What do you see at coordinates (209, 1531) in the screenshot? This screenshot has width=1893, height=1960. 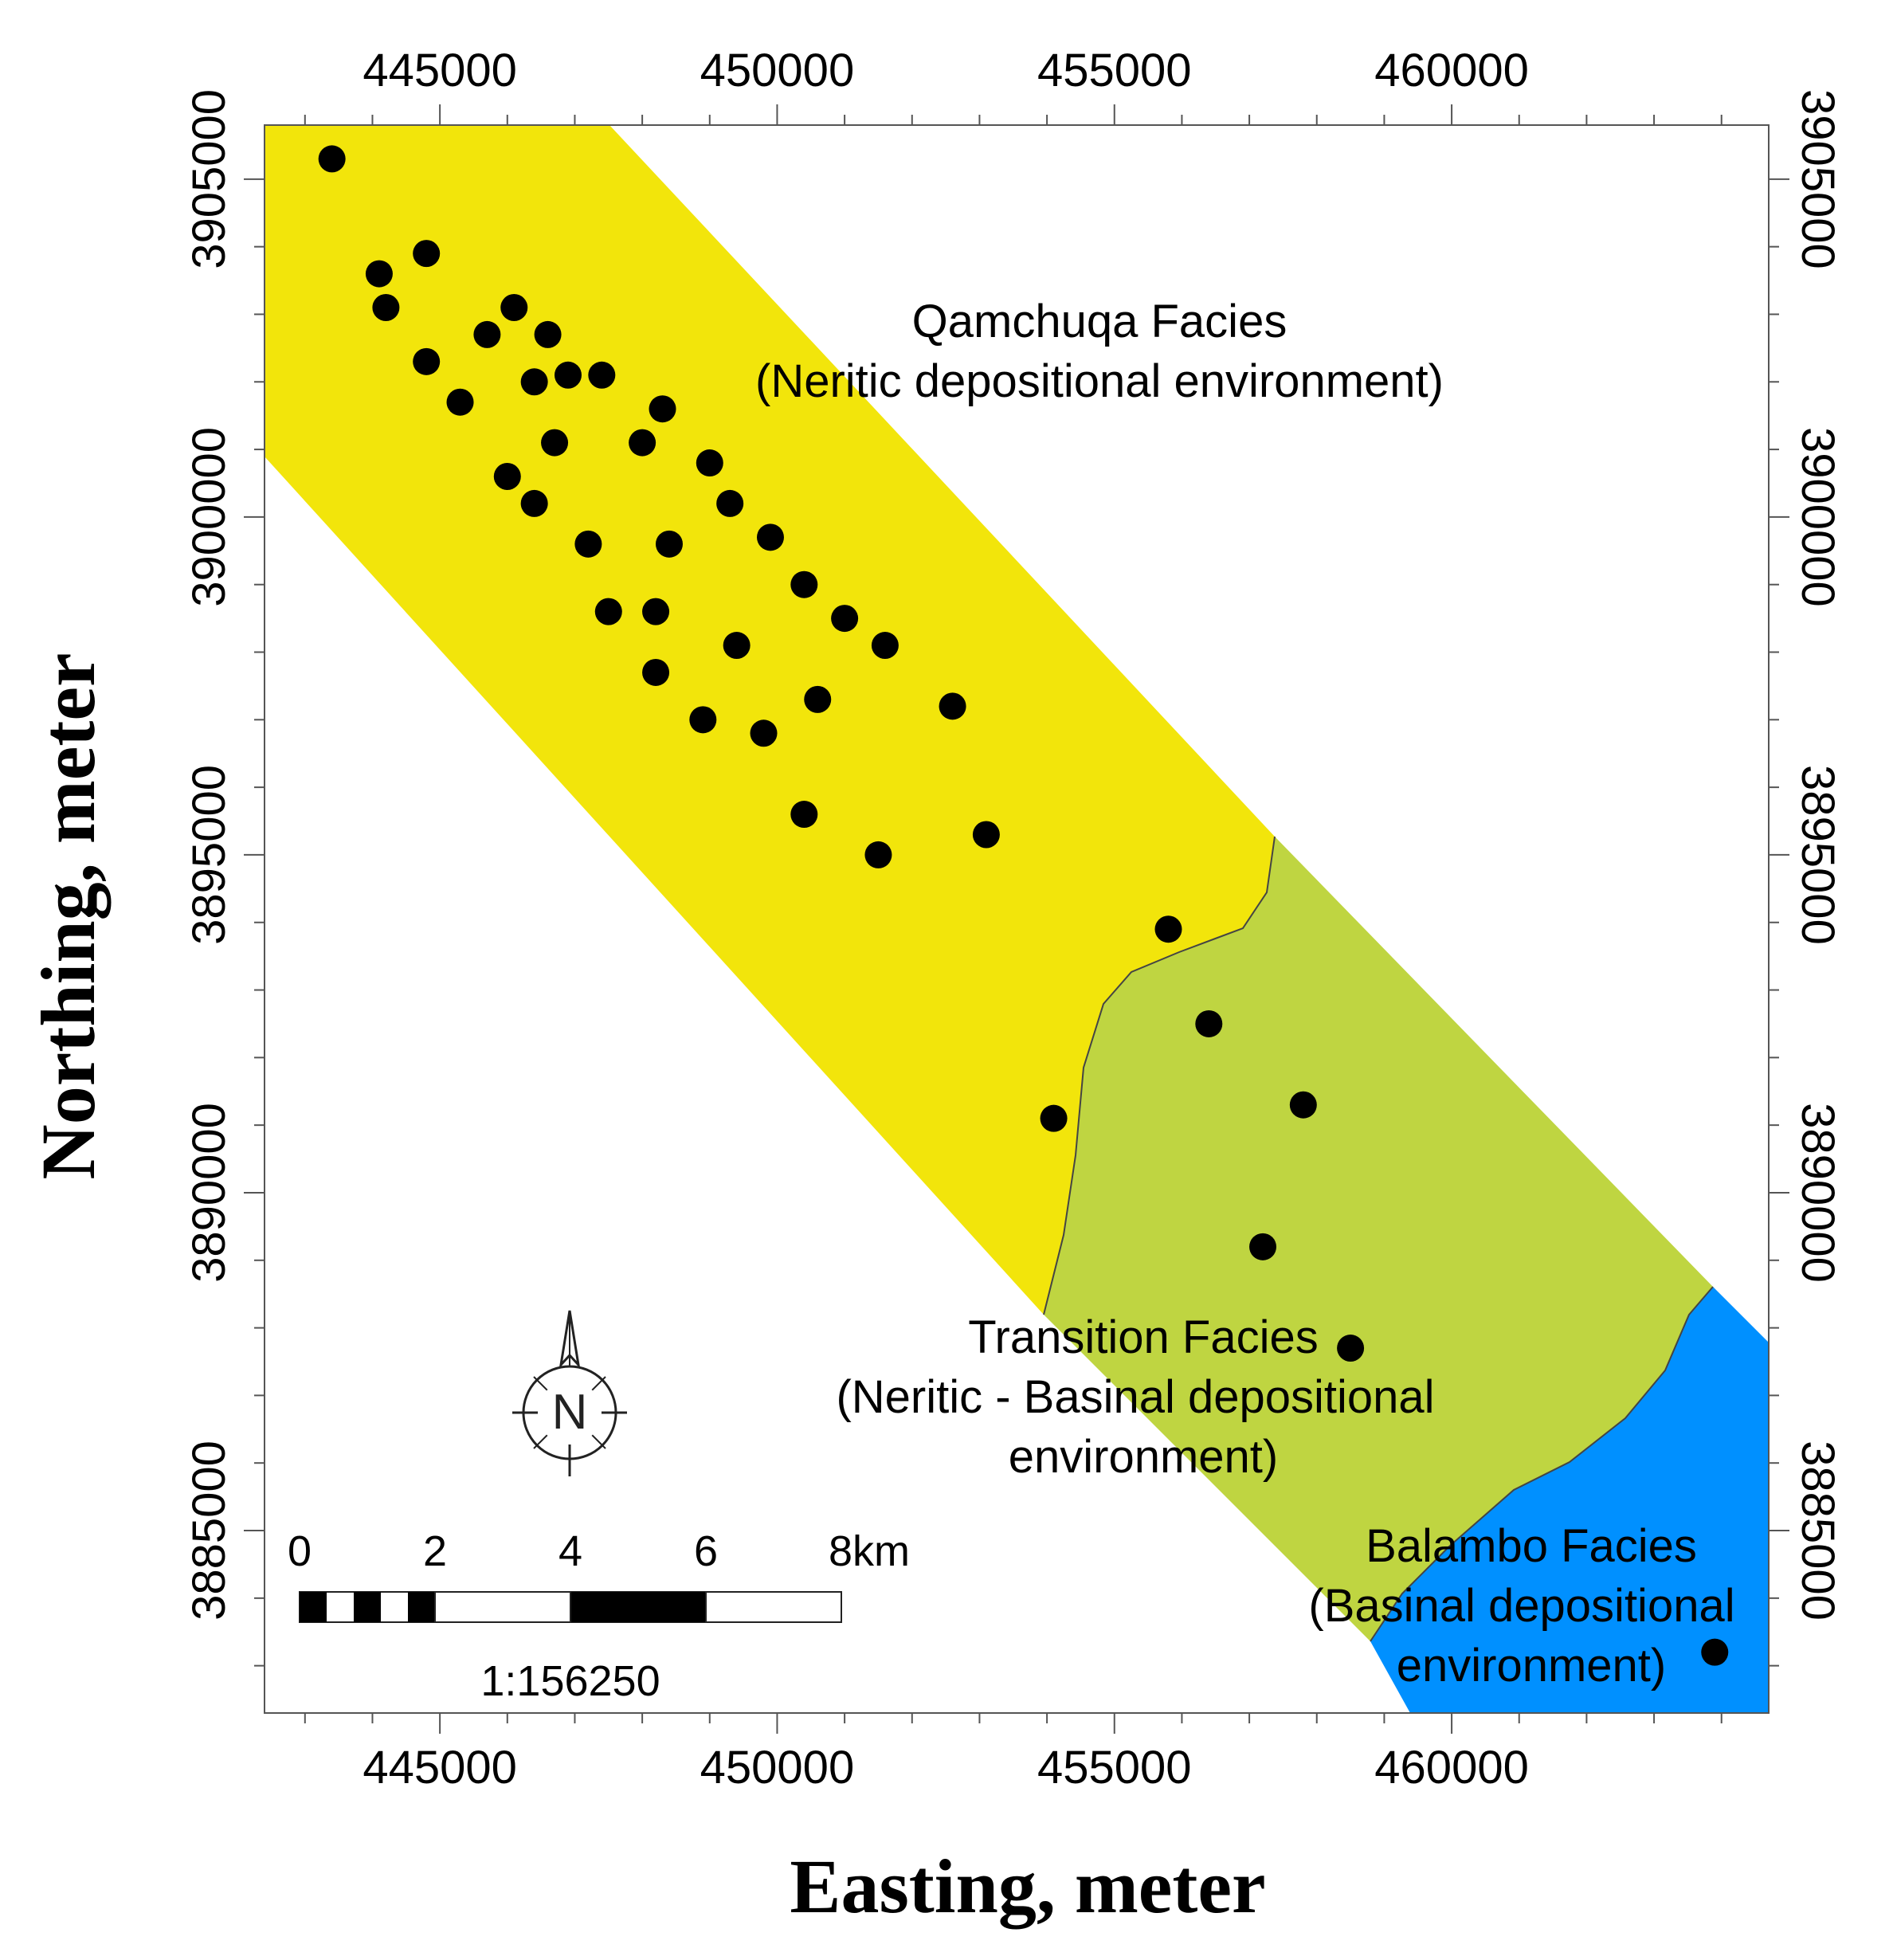 I see `y-tick-label-left: 3885000` at bounding box center [209, 1531].